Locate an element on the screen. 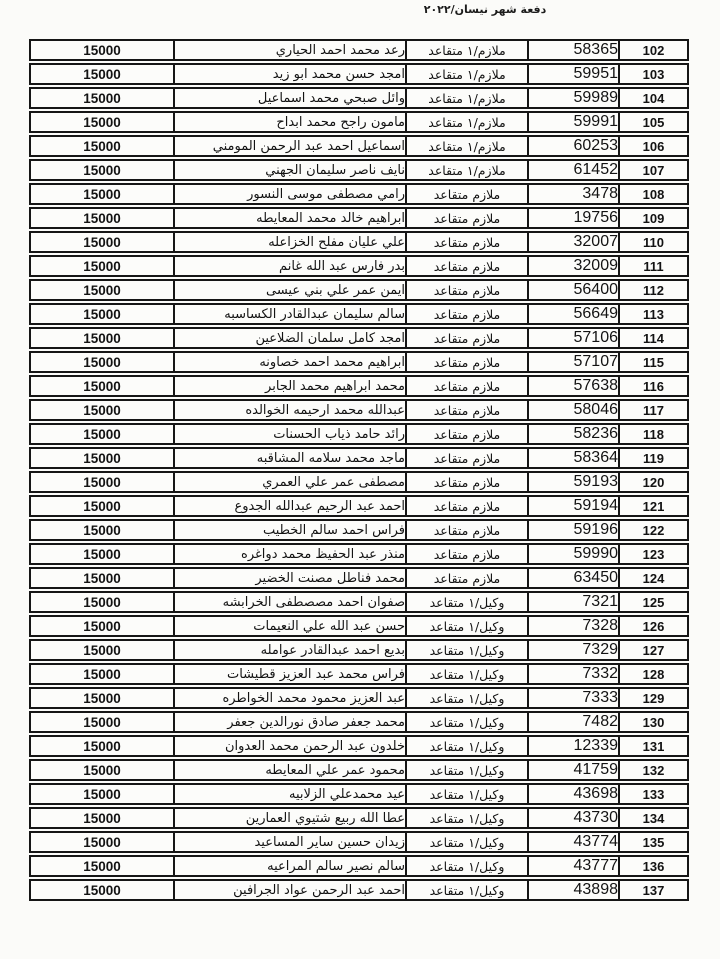 The width and height of the screenshot is (720, 959). row-number-cell: 130 is located at coordinates (654, 722).